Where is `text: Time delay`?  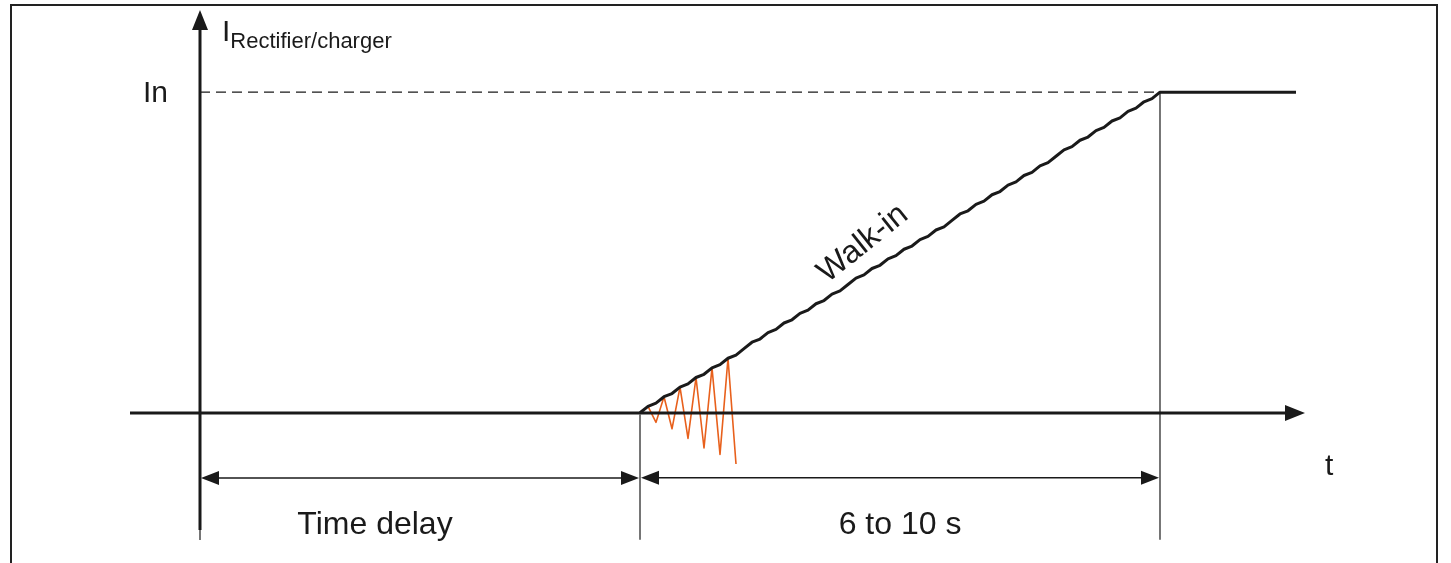
text: Time delay is located at coordinates (375, 522).